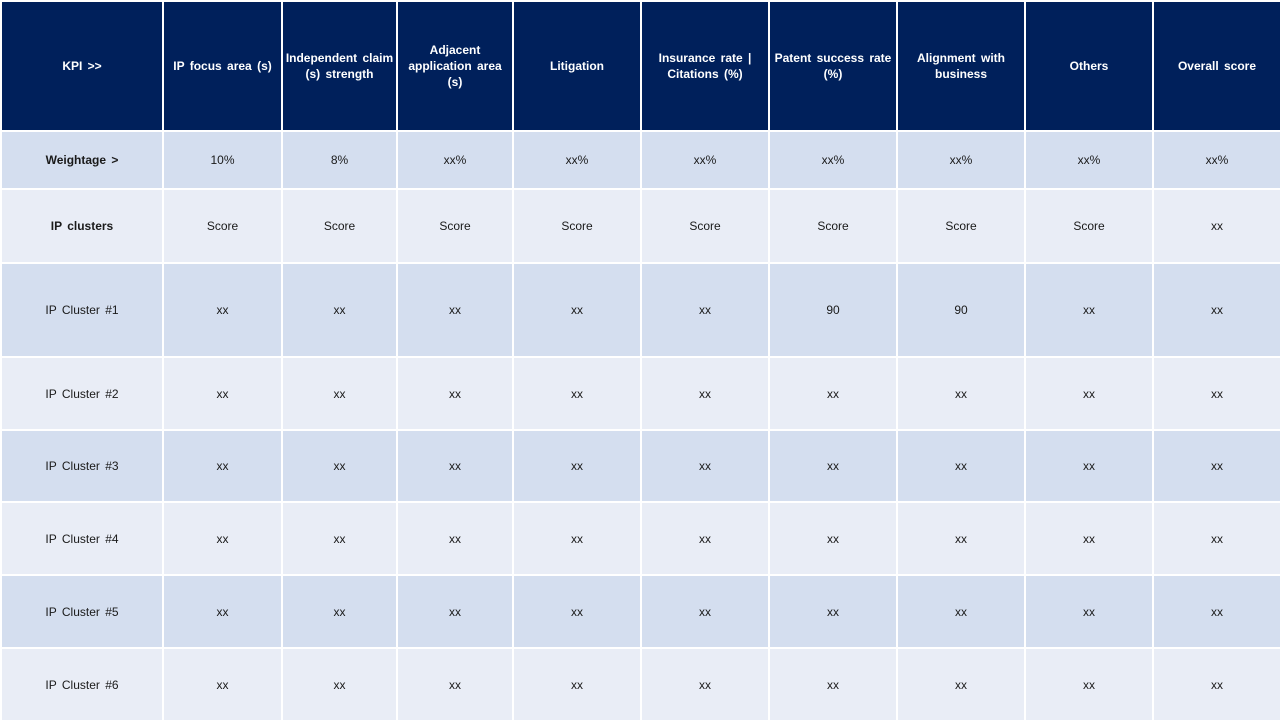  I want to click on header-independent-claim-strength: Independent claim (s) strength, so click(339, 66).